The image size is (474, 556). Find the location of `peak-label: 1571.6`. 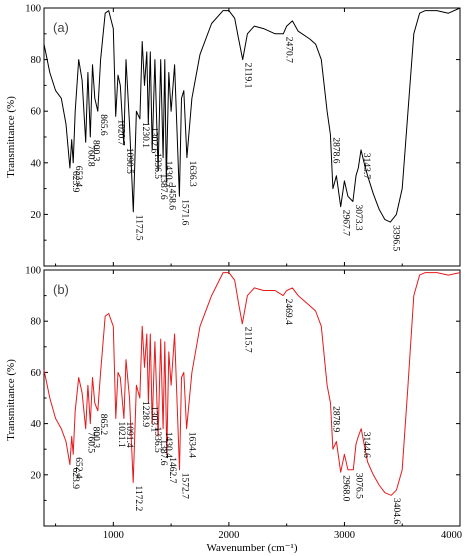

peak-label: 1571.6 is located at coordinates (184, 212).